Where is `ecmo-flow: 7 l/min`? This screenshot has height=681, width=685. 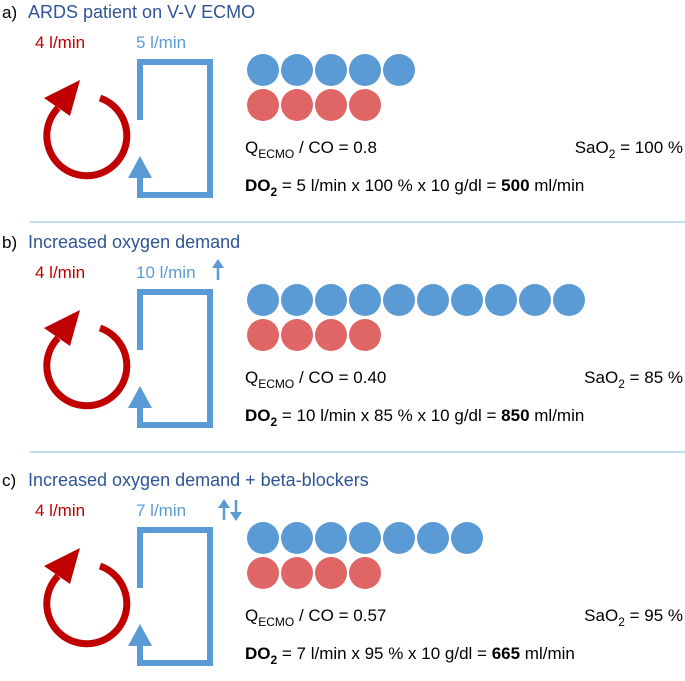
ecmo-flow: 7 l/min is located at coordinates (161, 510).